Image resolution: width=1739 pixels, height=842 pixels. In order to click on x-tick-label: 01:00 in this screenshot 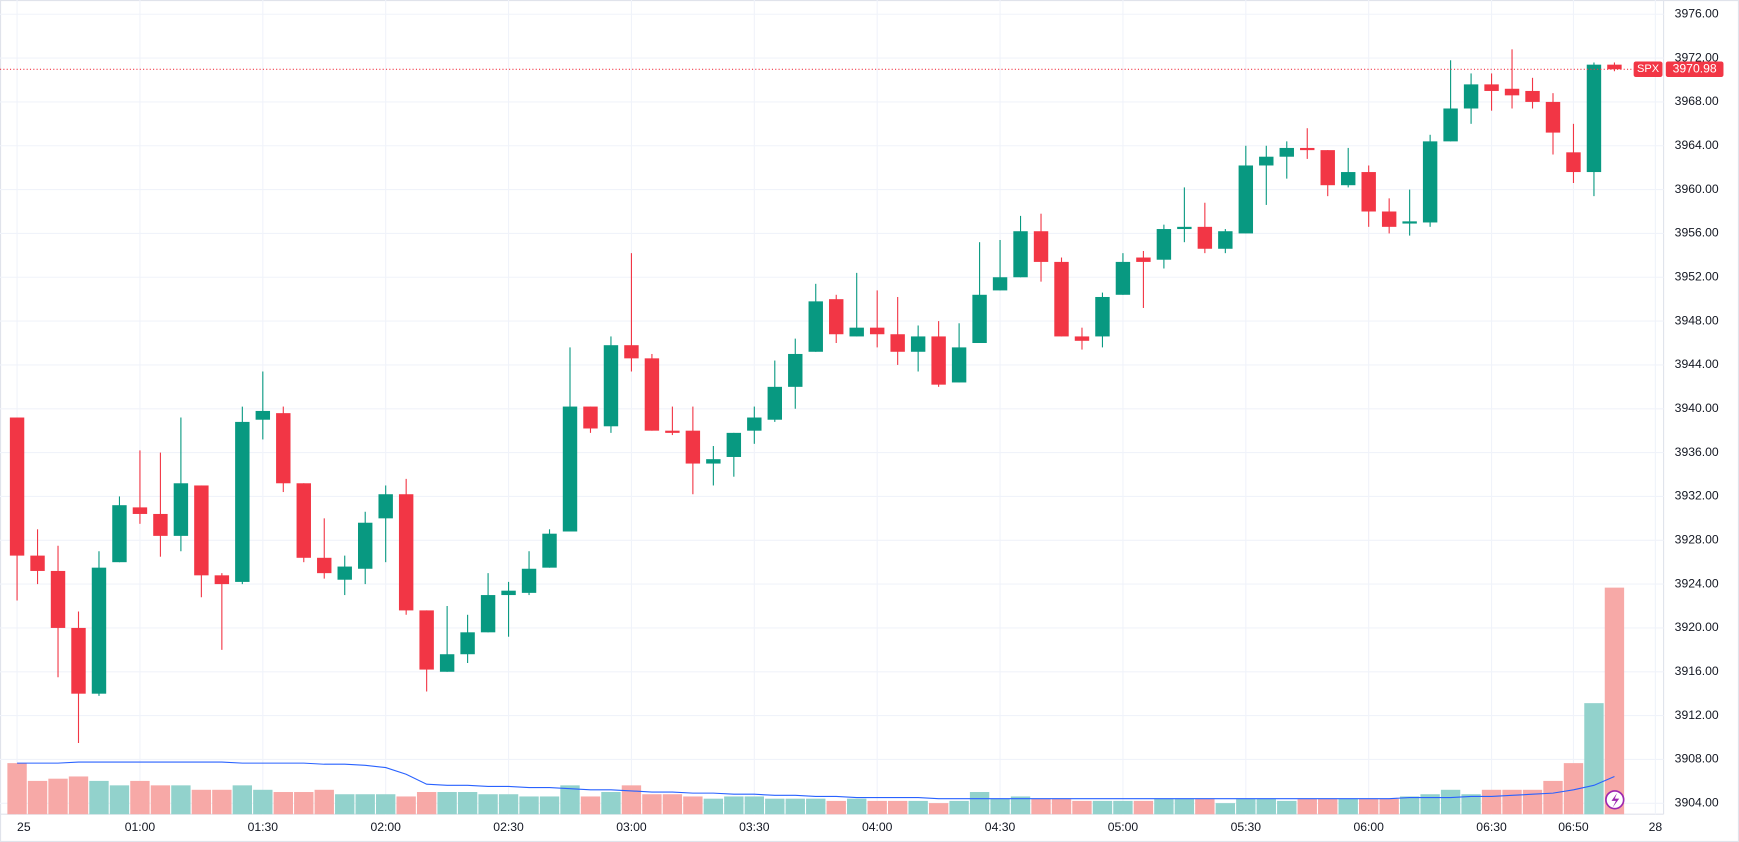, I will do `click(140, 827)`.